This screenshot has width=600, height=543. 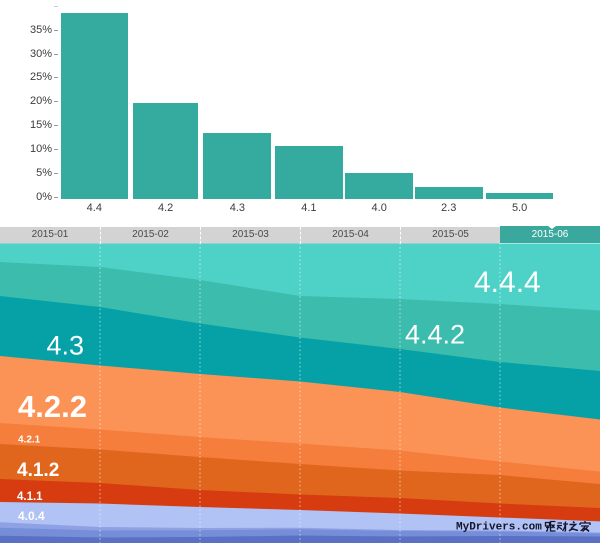 I want to click on svg-text: 4.0.4, so click(x=31, y=516).